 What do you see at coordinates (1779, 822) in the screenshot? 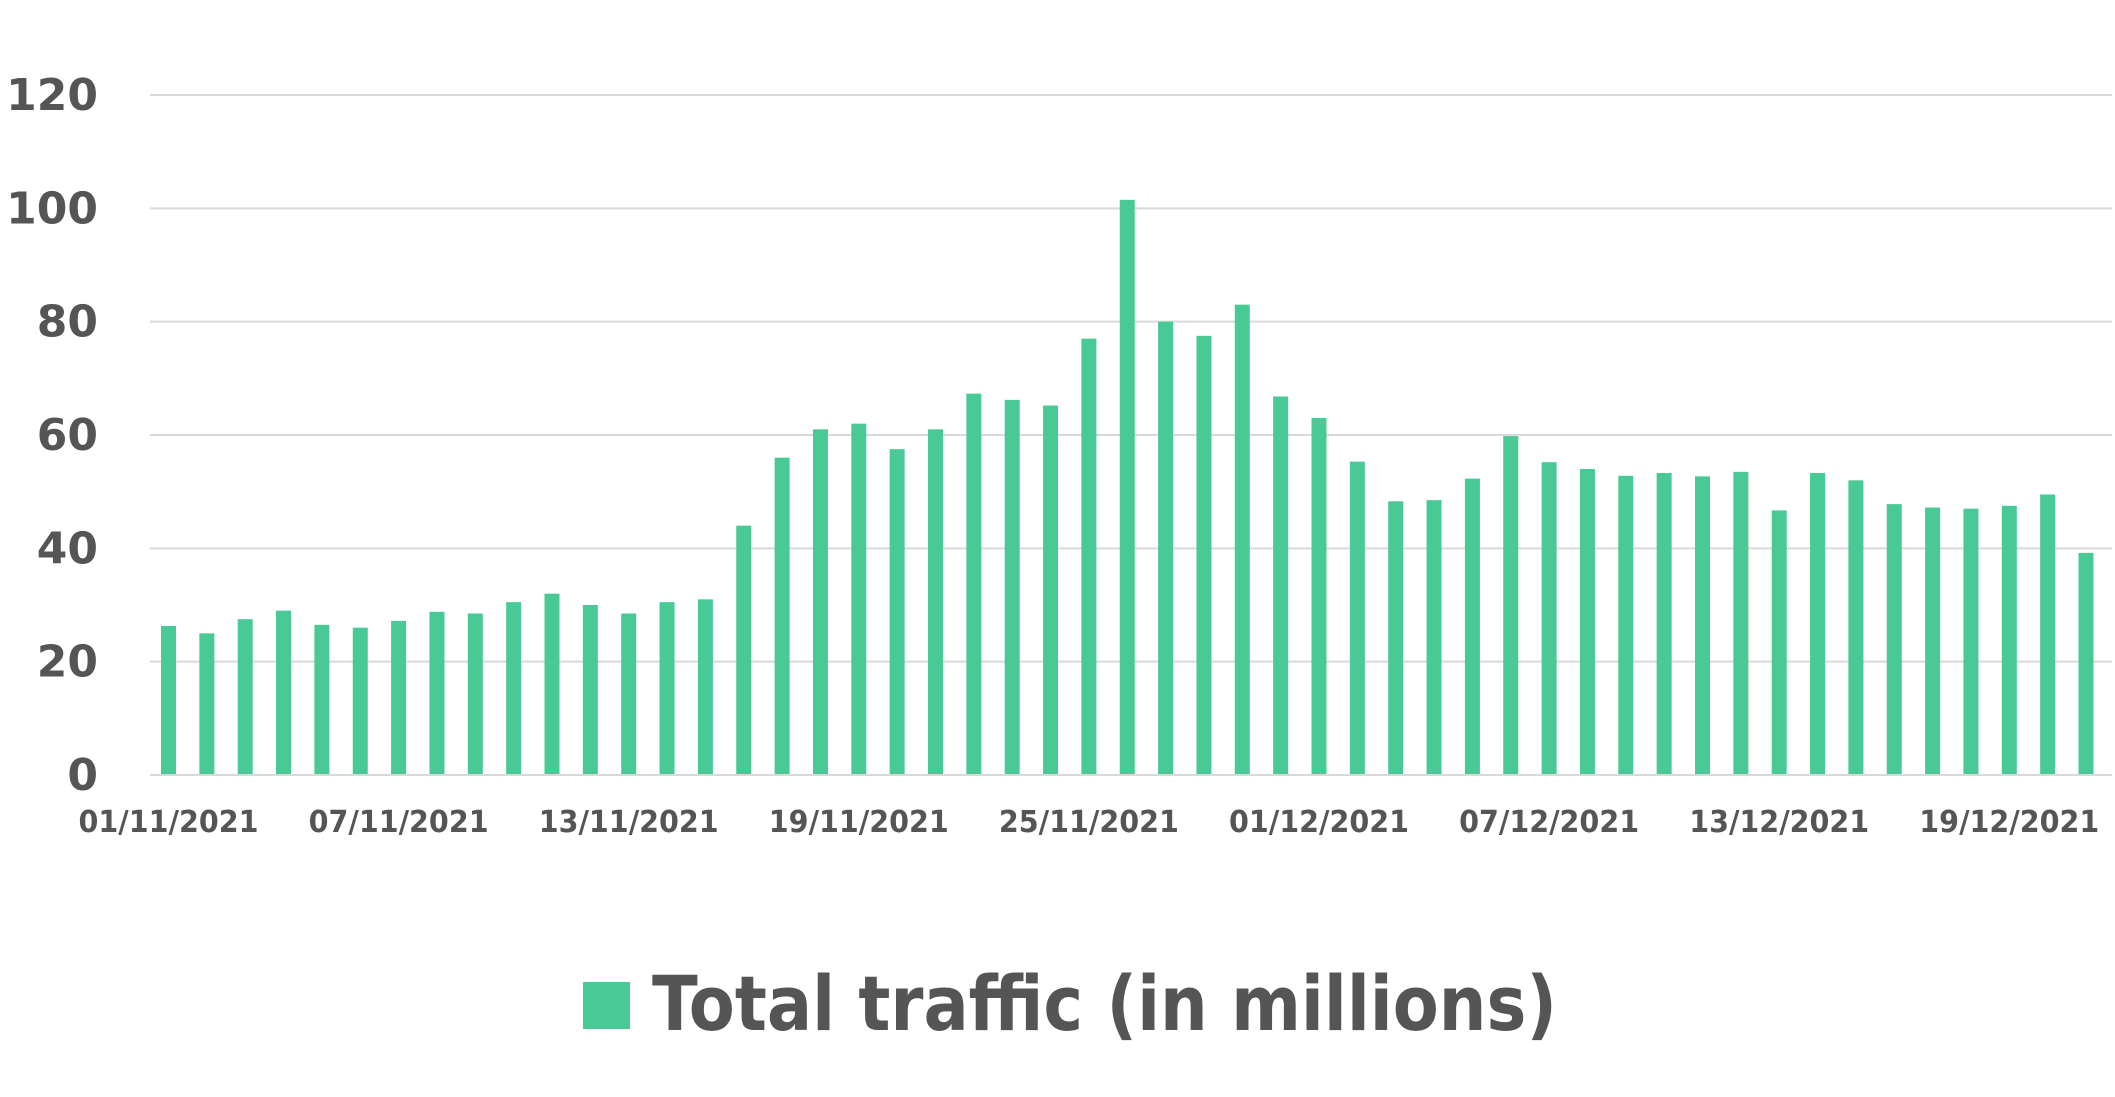
I see `x-tick-label: 13/12/2021` at bounding box center [1779, 822].